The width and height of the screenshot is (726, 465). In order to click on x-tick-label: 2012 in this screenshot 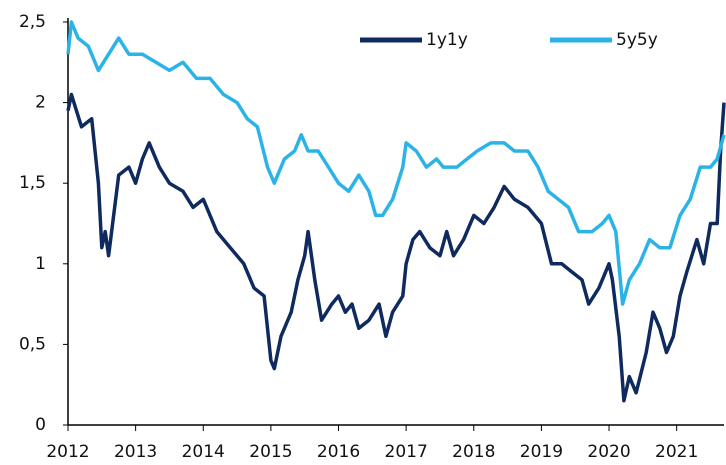, I will do `click(67, 452)`.